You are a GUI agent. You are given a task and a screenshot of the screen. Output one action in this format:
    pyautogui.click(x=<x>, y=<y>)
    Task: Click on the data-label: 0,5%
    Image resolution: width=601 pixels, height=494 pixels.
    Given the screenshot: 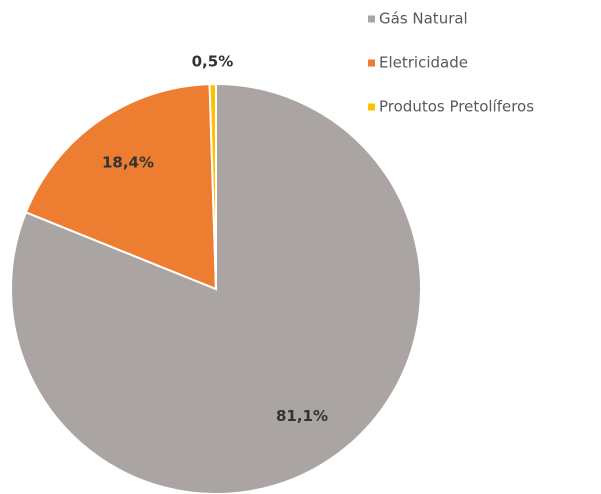 What is the action you would take?
    pyautogui.click(x=213, y=62)
    